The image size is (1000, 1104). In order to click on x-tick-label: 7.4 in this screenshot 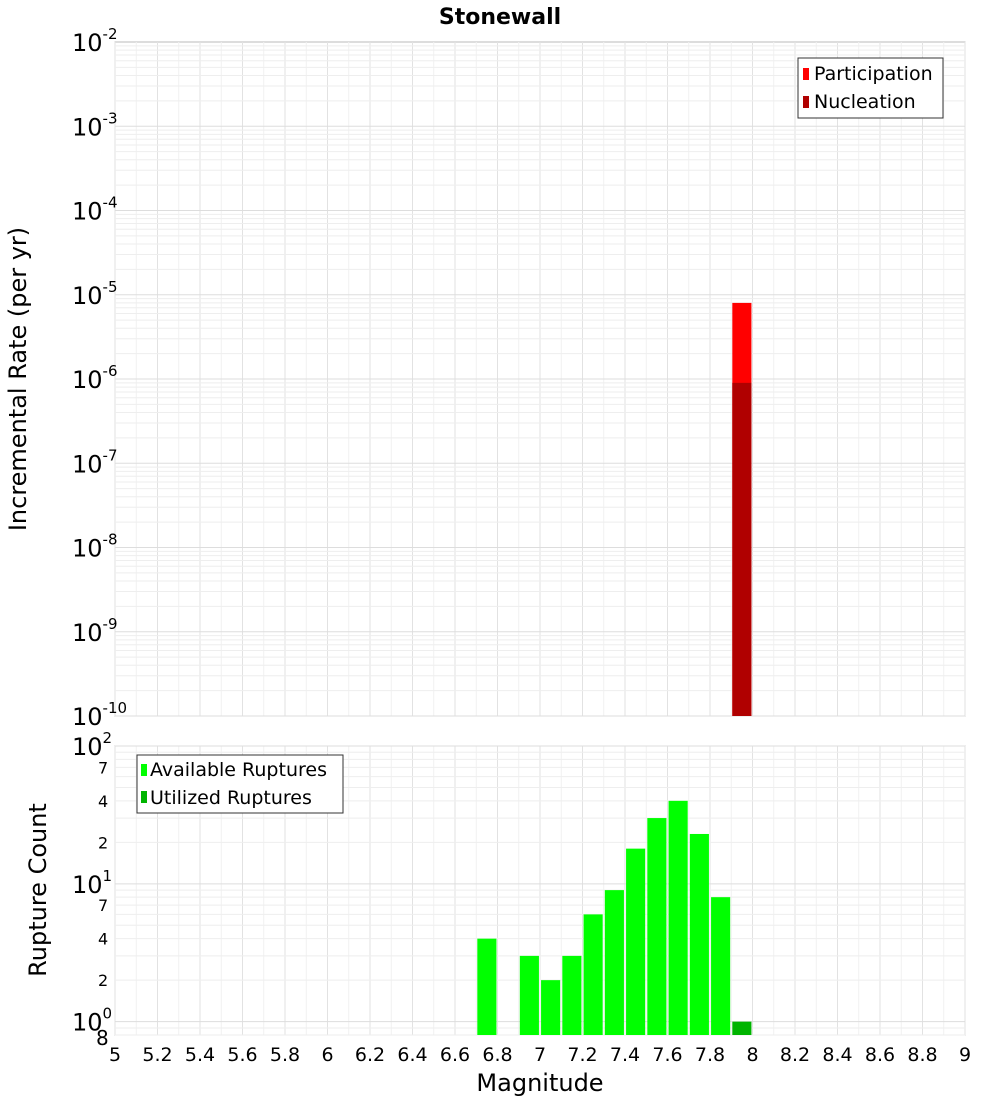, I will do `click(625, 1055)`.